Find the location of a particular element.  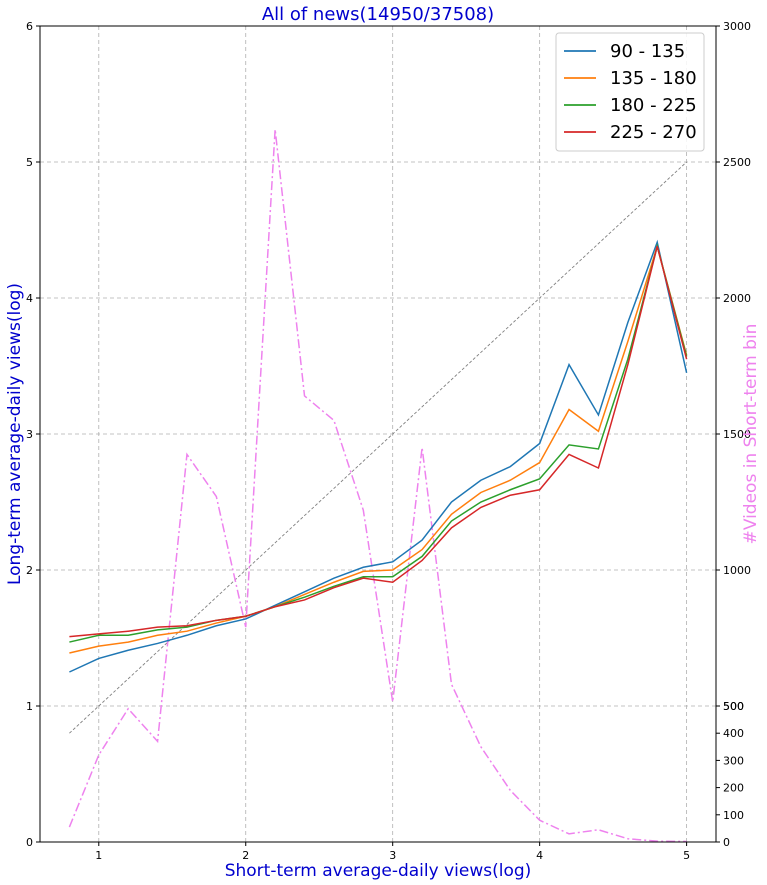

x-tick-label: 1 is located at coordinates (98, 855).